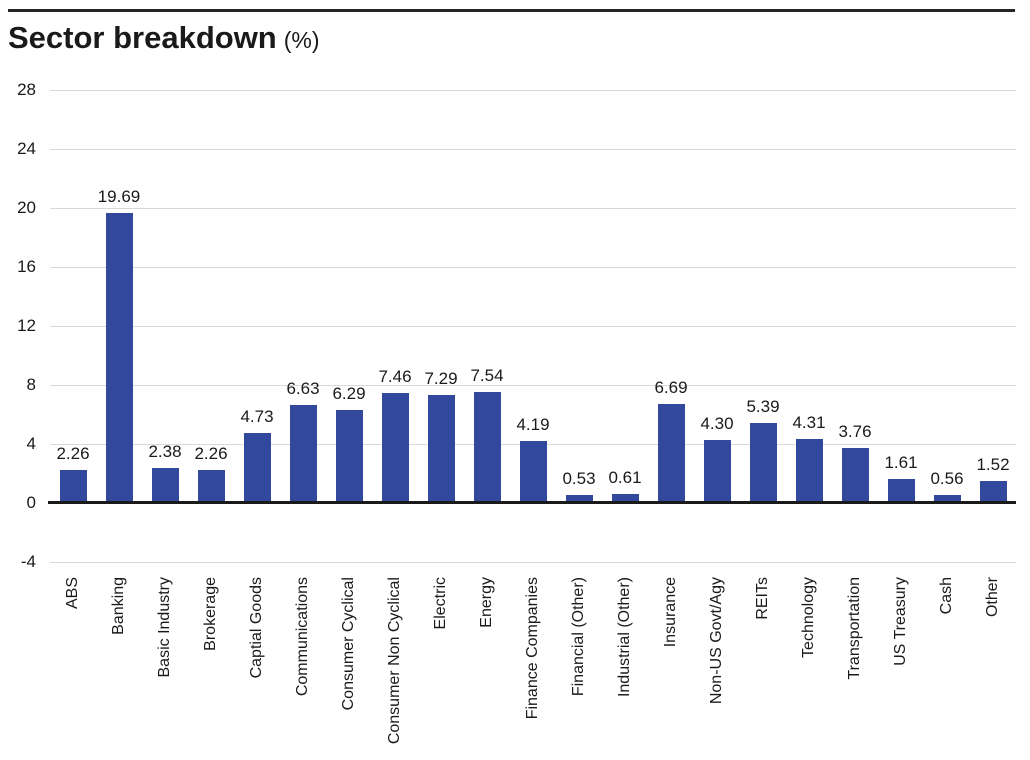 This screenshot has width=1030, height=760. I want to click on y-tick-label: 20, so click(26, 207).